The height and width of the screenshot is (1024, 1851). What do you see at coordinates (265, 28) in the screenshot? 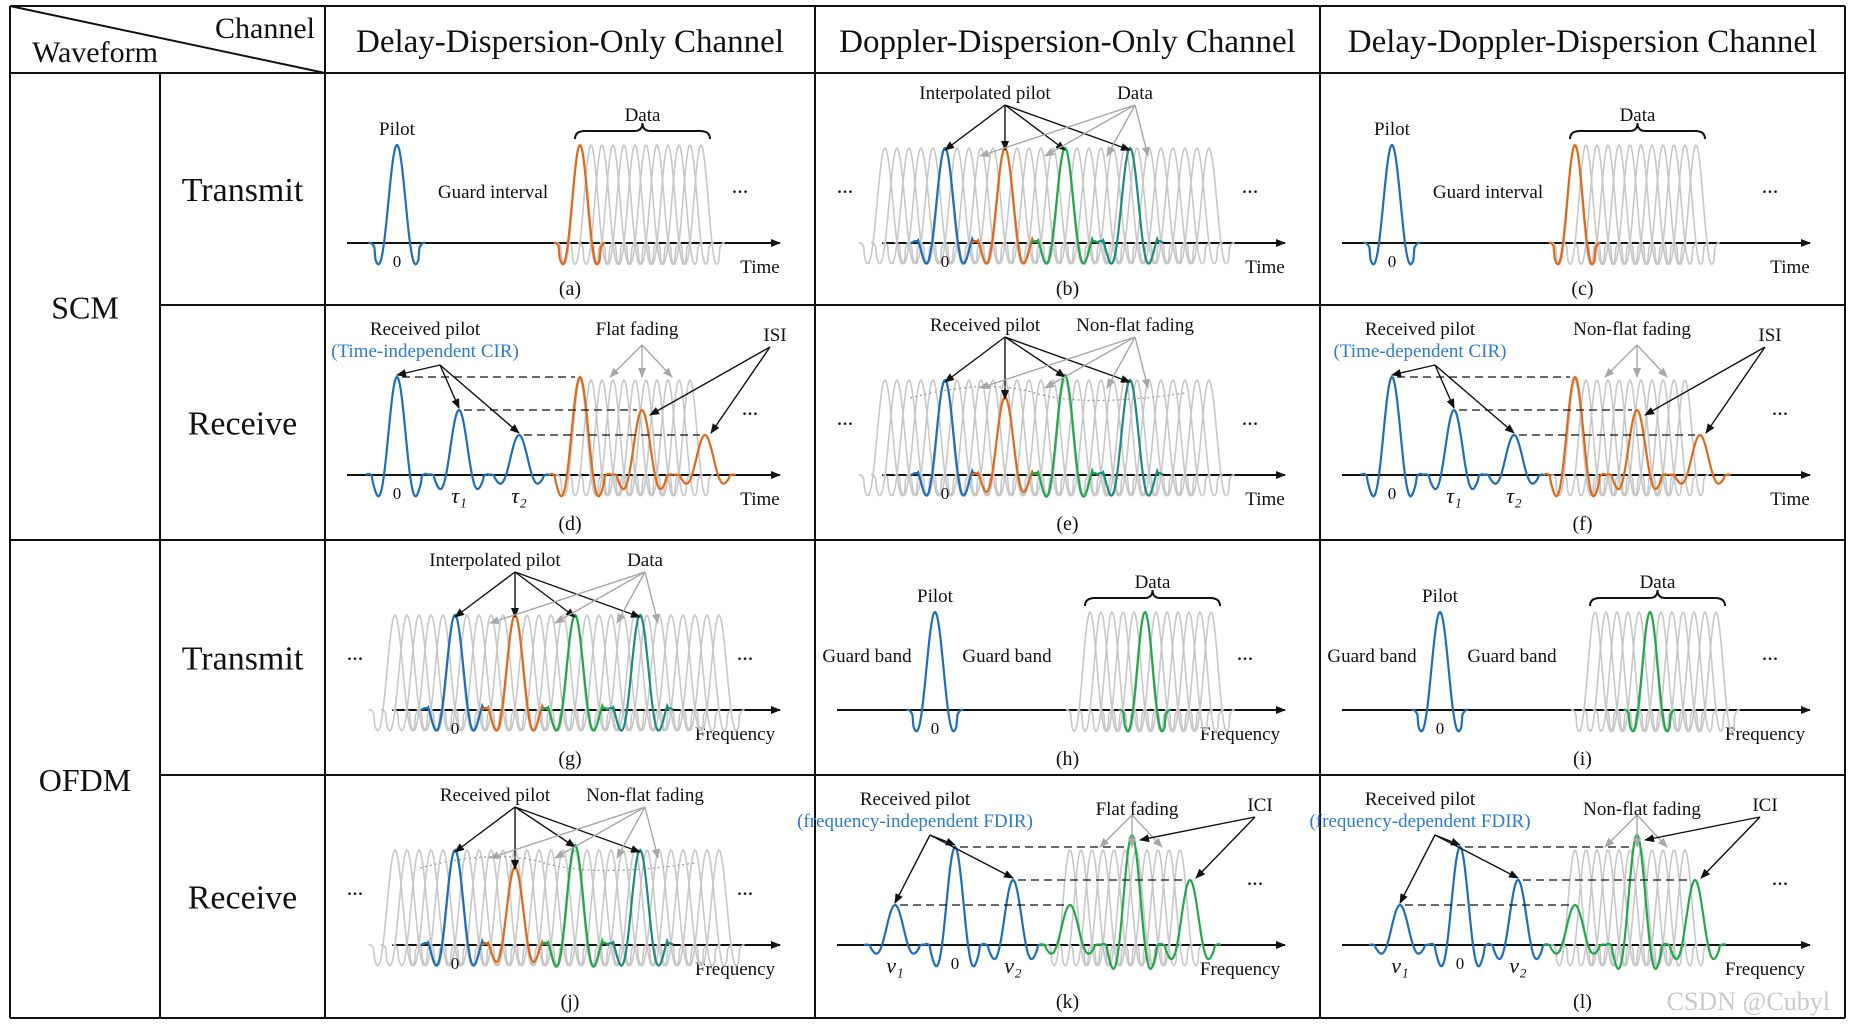
I see `header-channel-label: Channel` at bounding box center [265, 28].